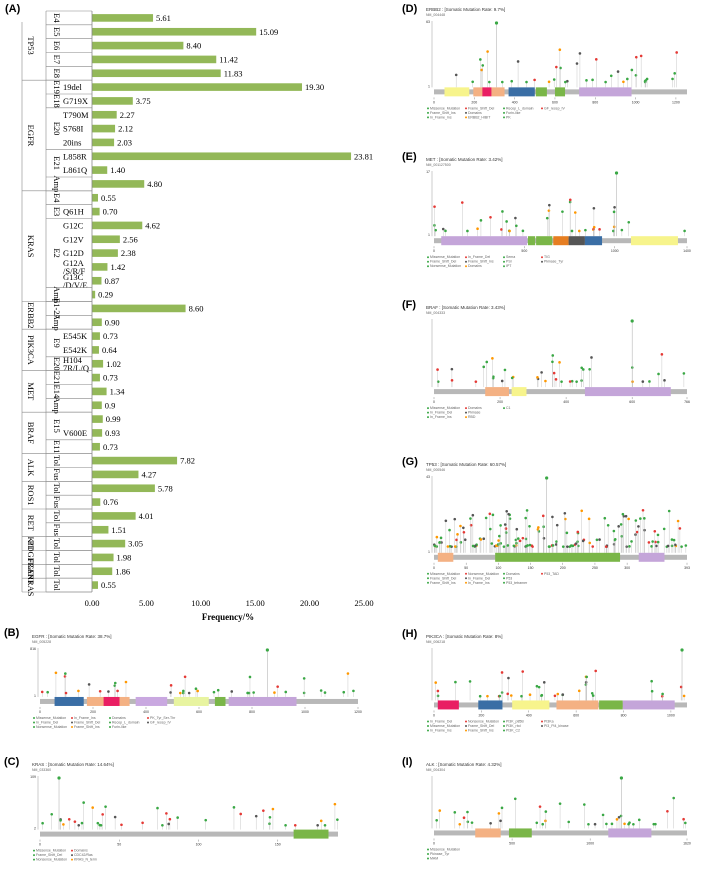 The image size is (709, 883). I want to click on x-tick-label: 766, so click(687, 402).